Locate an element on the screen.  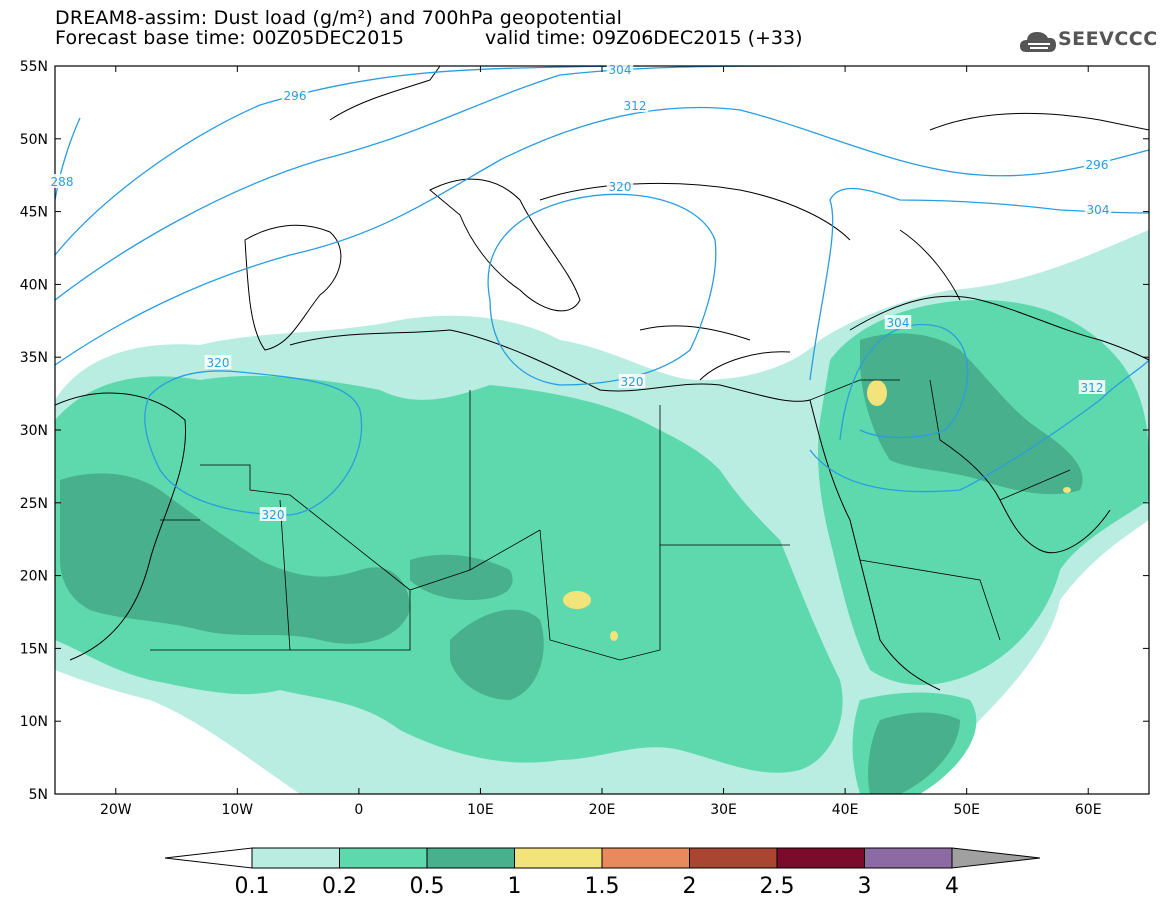
colorbar-label: 4 is located at coordinates (952, 886).